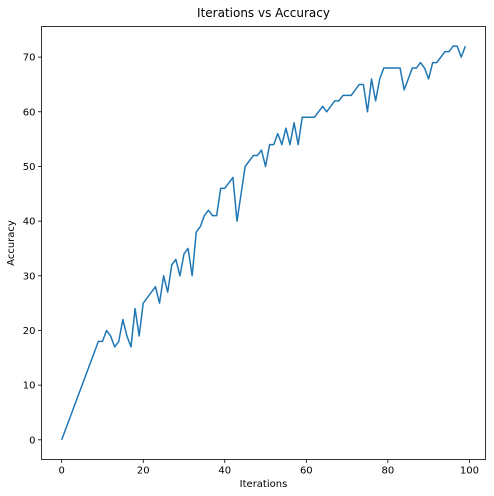 This screenshot has width=494, height=496. I want to click on y-tick-label: 50, so click(29, 167).